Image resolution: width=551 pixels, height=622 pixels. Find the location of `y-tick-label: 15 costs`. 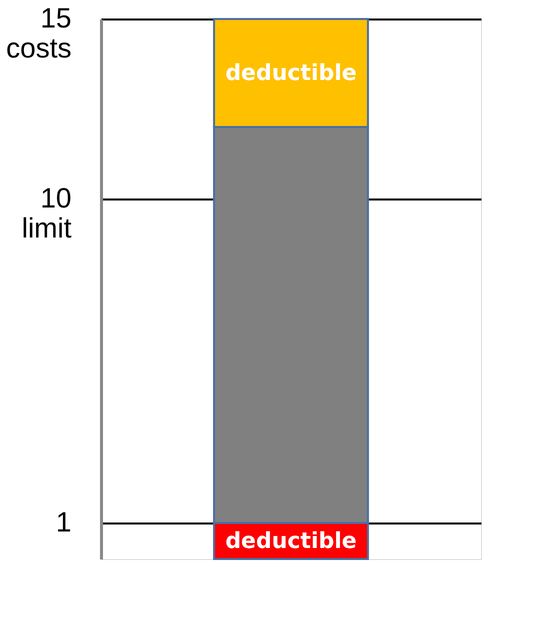

y-tick-label: 15 costs is located at coordinates (39, 33).